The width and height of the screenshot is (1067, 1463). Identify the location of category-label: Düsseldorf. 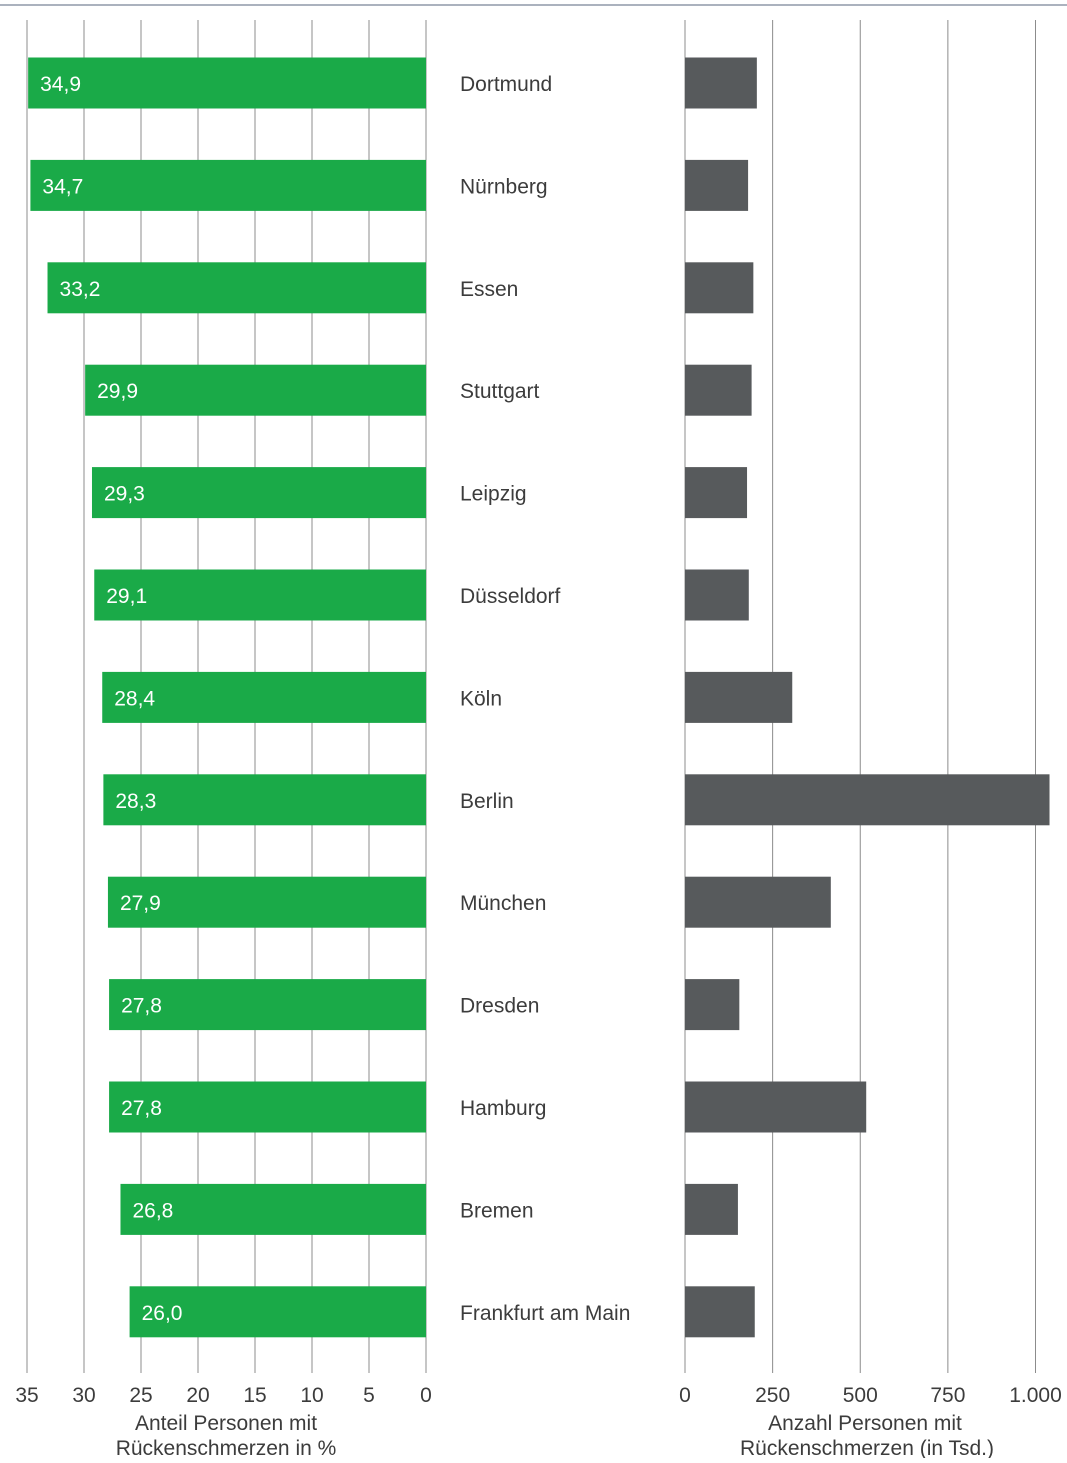
(510, 596).